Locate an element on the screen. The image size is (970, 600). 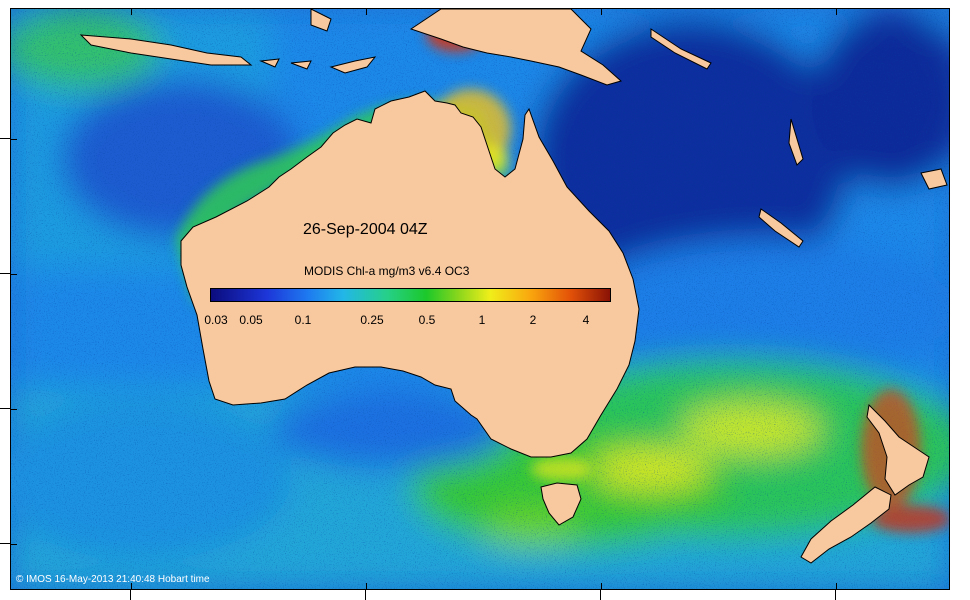
colorbar-label: 0.05 is located at coordinates (251, 320).